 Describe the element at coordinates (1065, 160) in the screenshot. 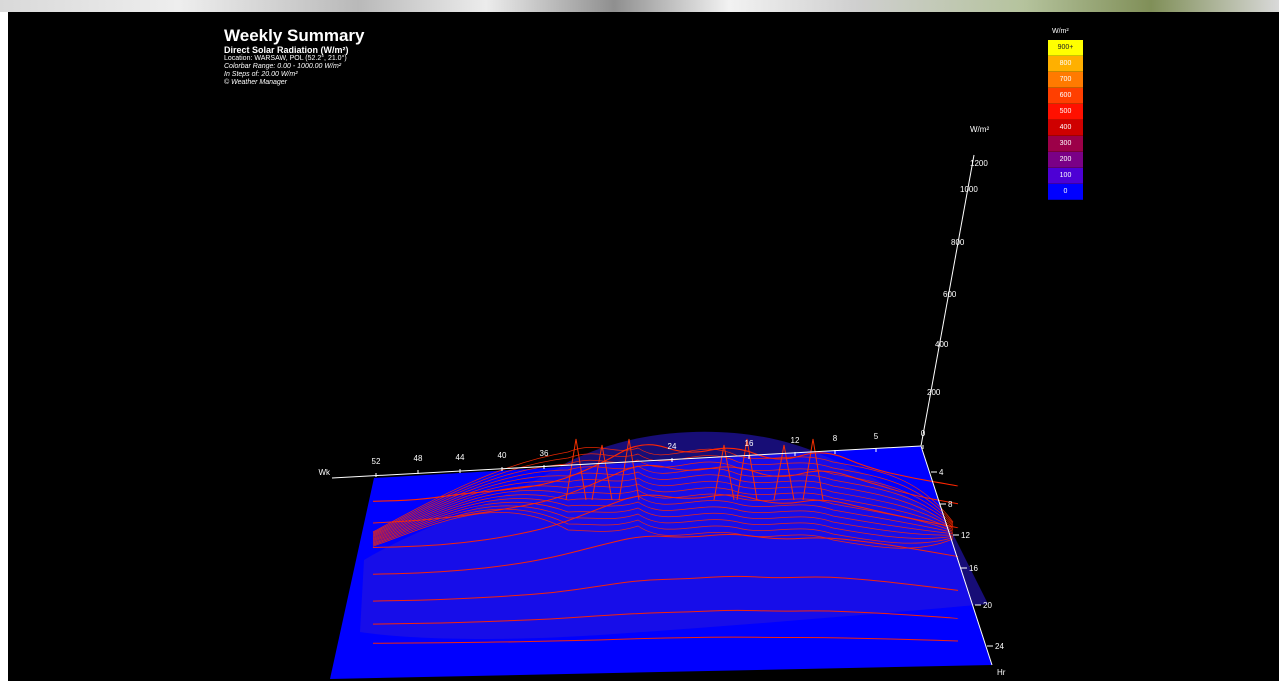

I see `legend-entry-200: 200` at that location.